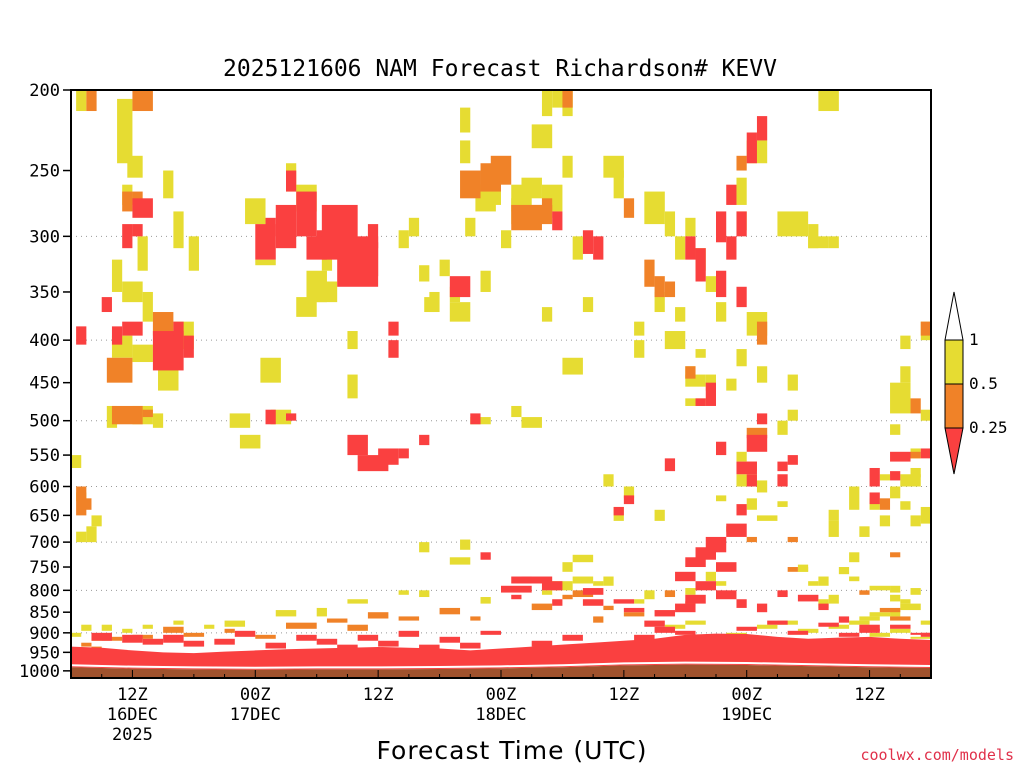 This screenshot has height=768, width=1024. What do you see at coordinates (44, 293) in the screenshot?
I see `y-tick-label: 350` at bounding box center [44, 293].